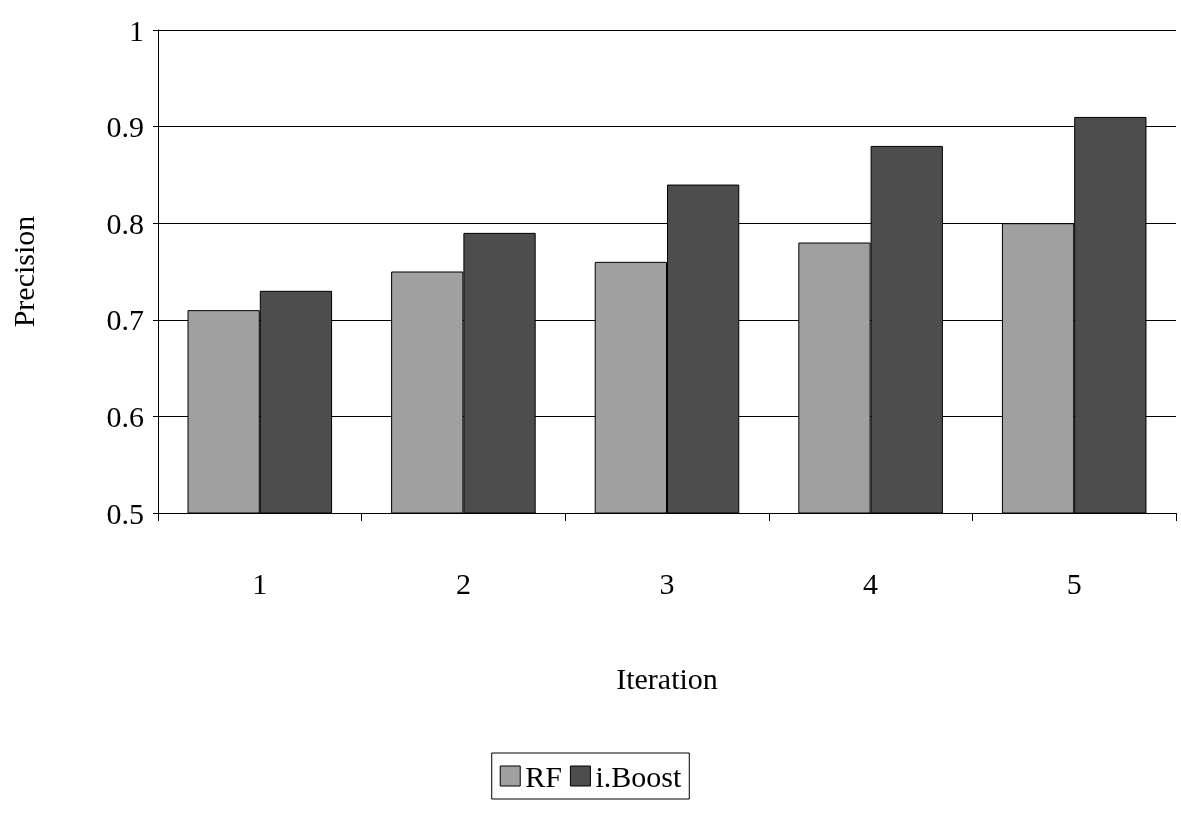 This screenshot has width=1181, height=819. Describe the element at coordinates (638, 776) in the screenshot. I see `legend-label: i.Boost` at that location.